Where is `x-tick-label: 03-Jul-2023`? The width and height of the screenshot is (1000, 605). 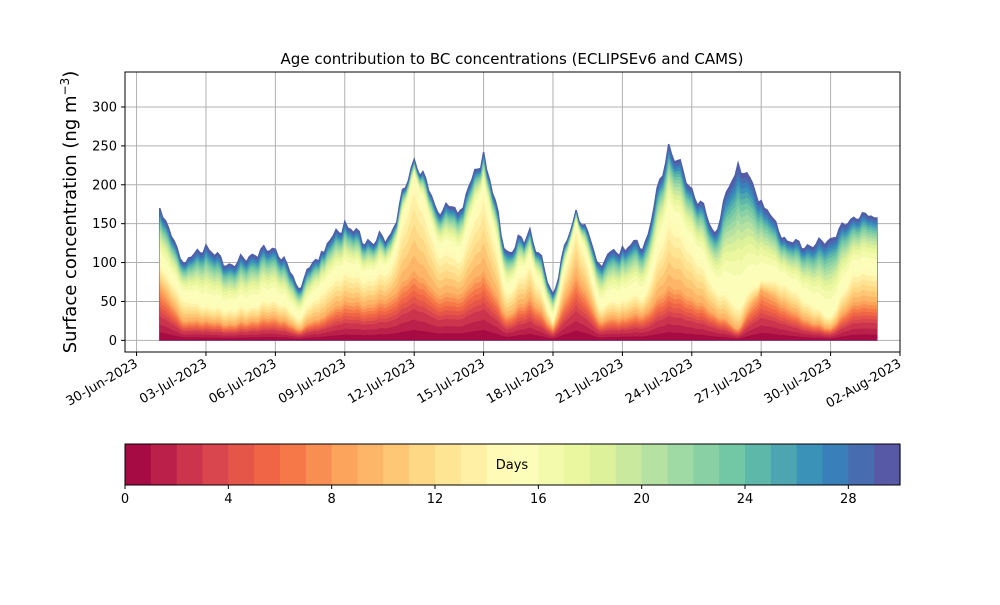
x-tick-label: 03-Jul-2023 is located at coordinates (173, 381).